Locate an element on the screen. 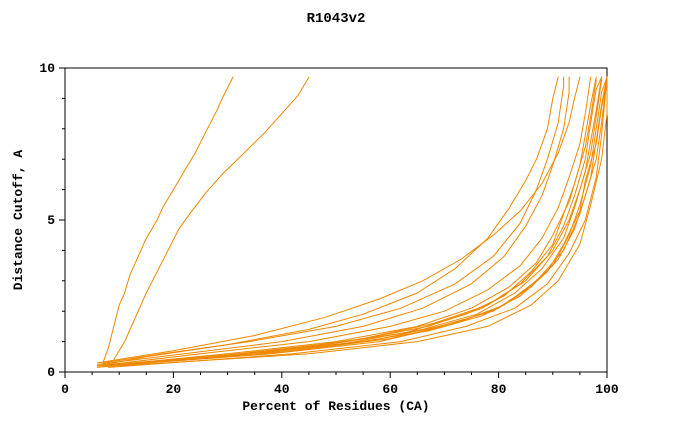  x-tick-label: 40 is located at coordinates (282, 389).